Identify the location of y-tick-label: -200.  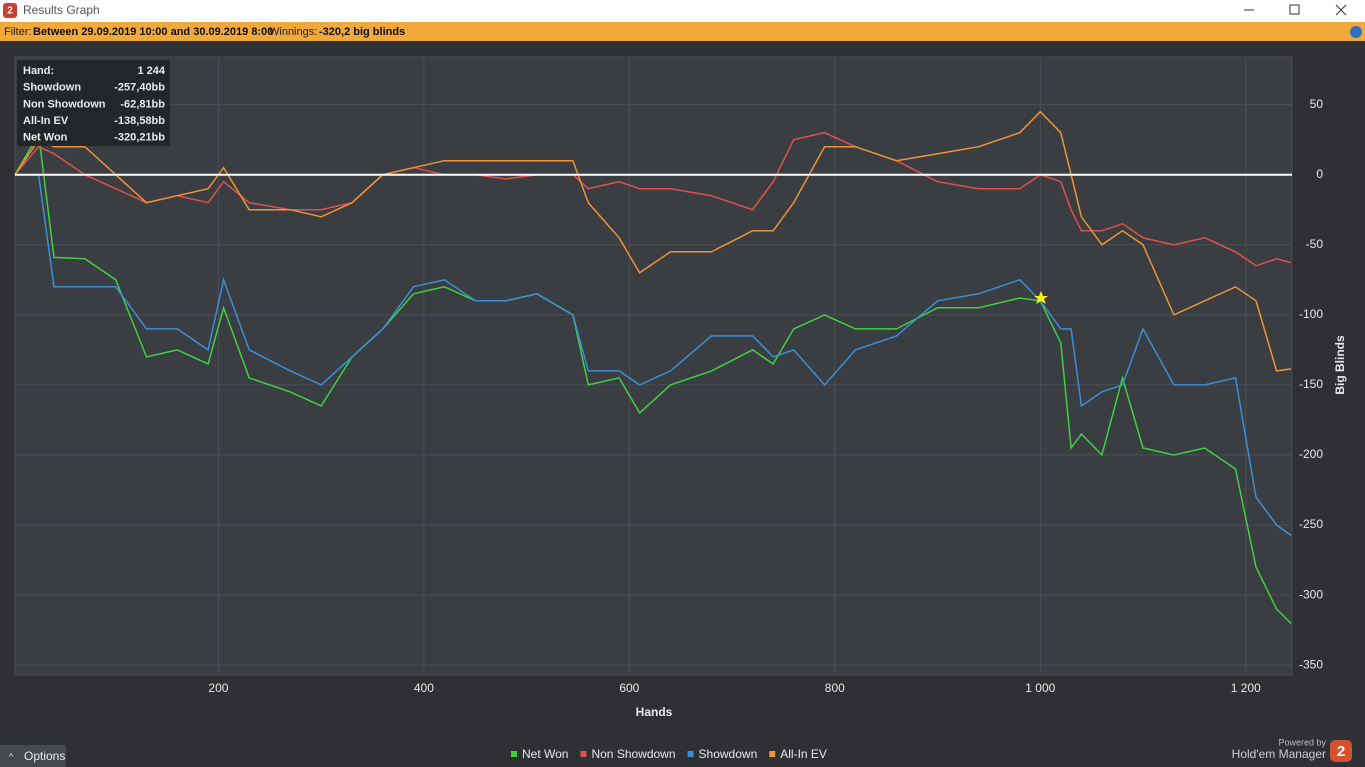
(1311, 454).